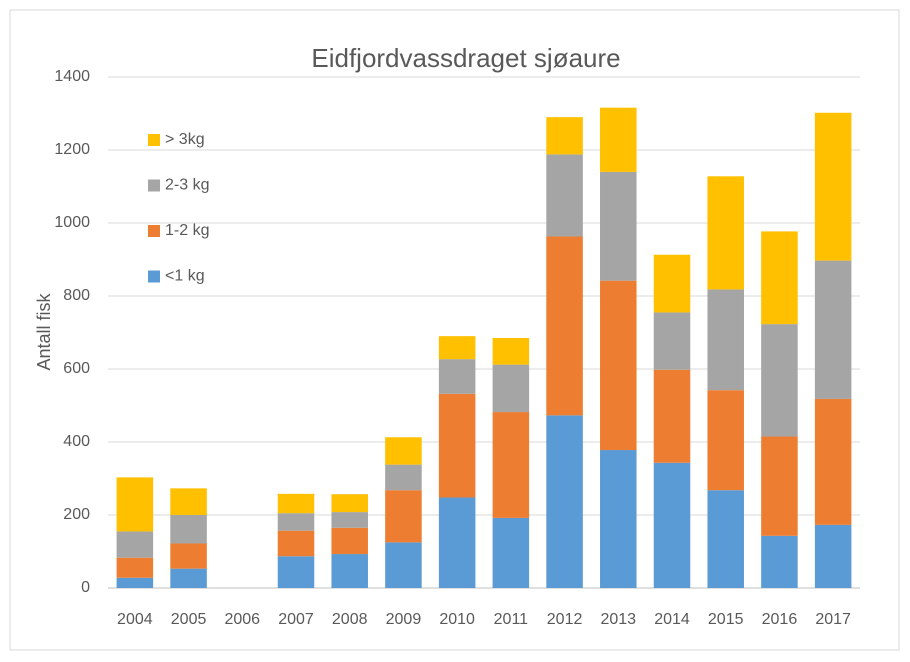 The image size is (910, 662). I want to click on x-tick-label: 2014, so click(672, 619).